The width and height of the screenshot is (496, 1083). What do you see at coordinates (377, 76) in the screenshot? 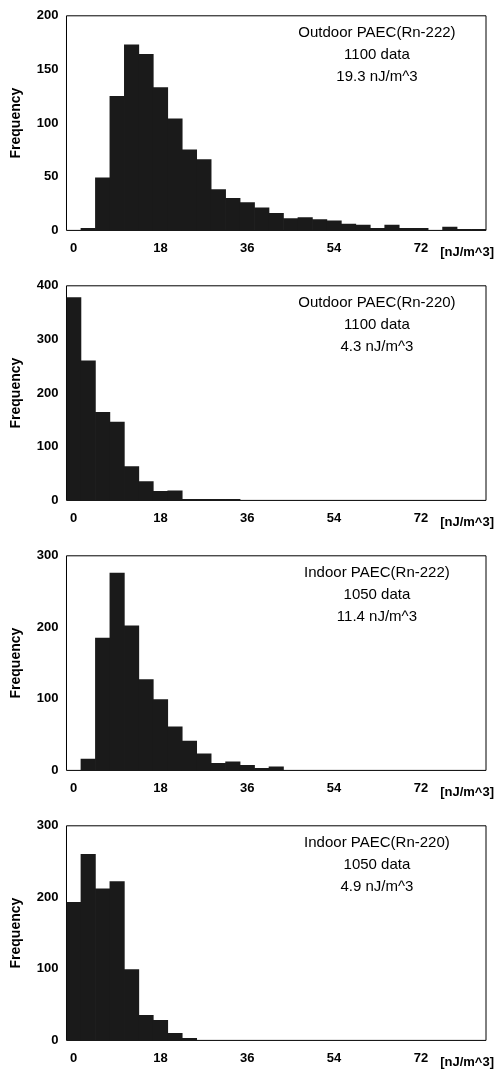
I see `annotation: 19.3 nJ/m^3` at bounding box center [377, 76].